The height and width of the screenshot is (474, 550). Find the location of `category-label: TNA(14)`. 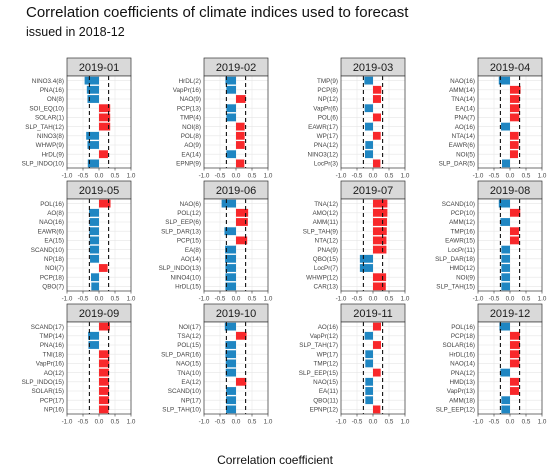

category-label: TNA(14) is located at coordinates (463, 99).